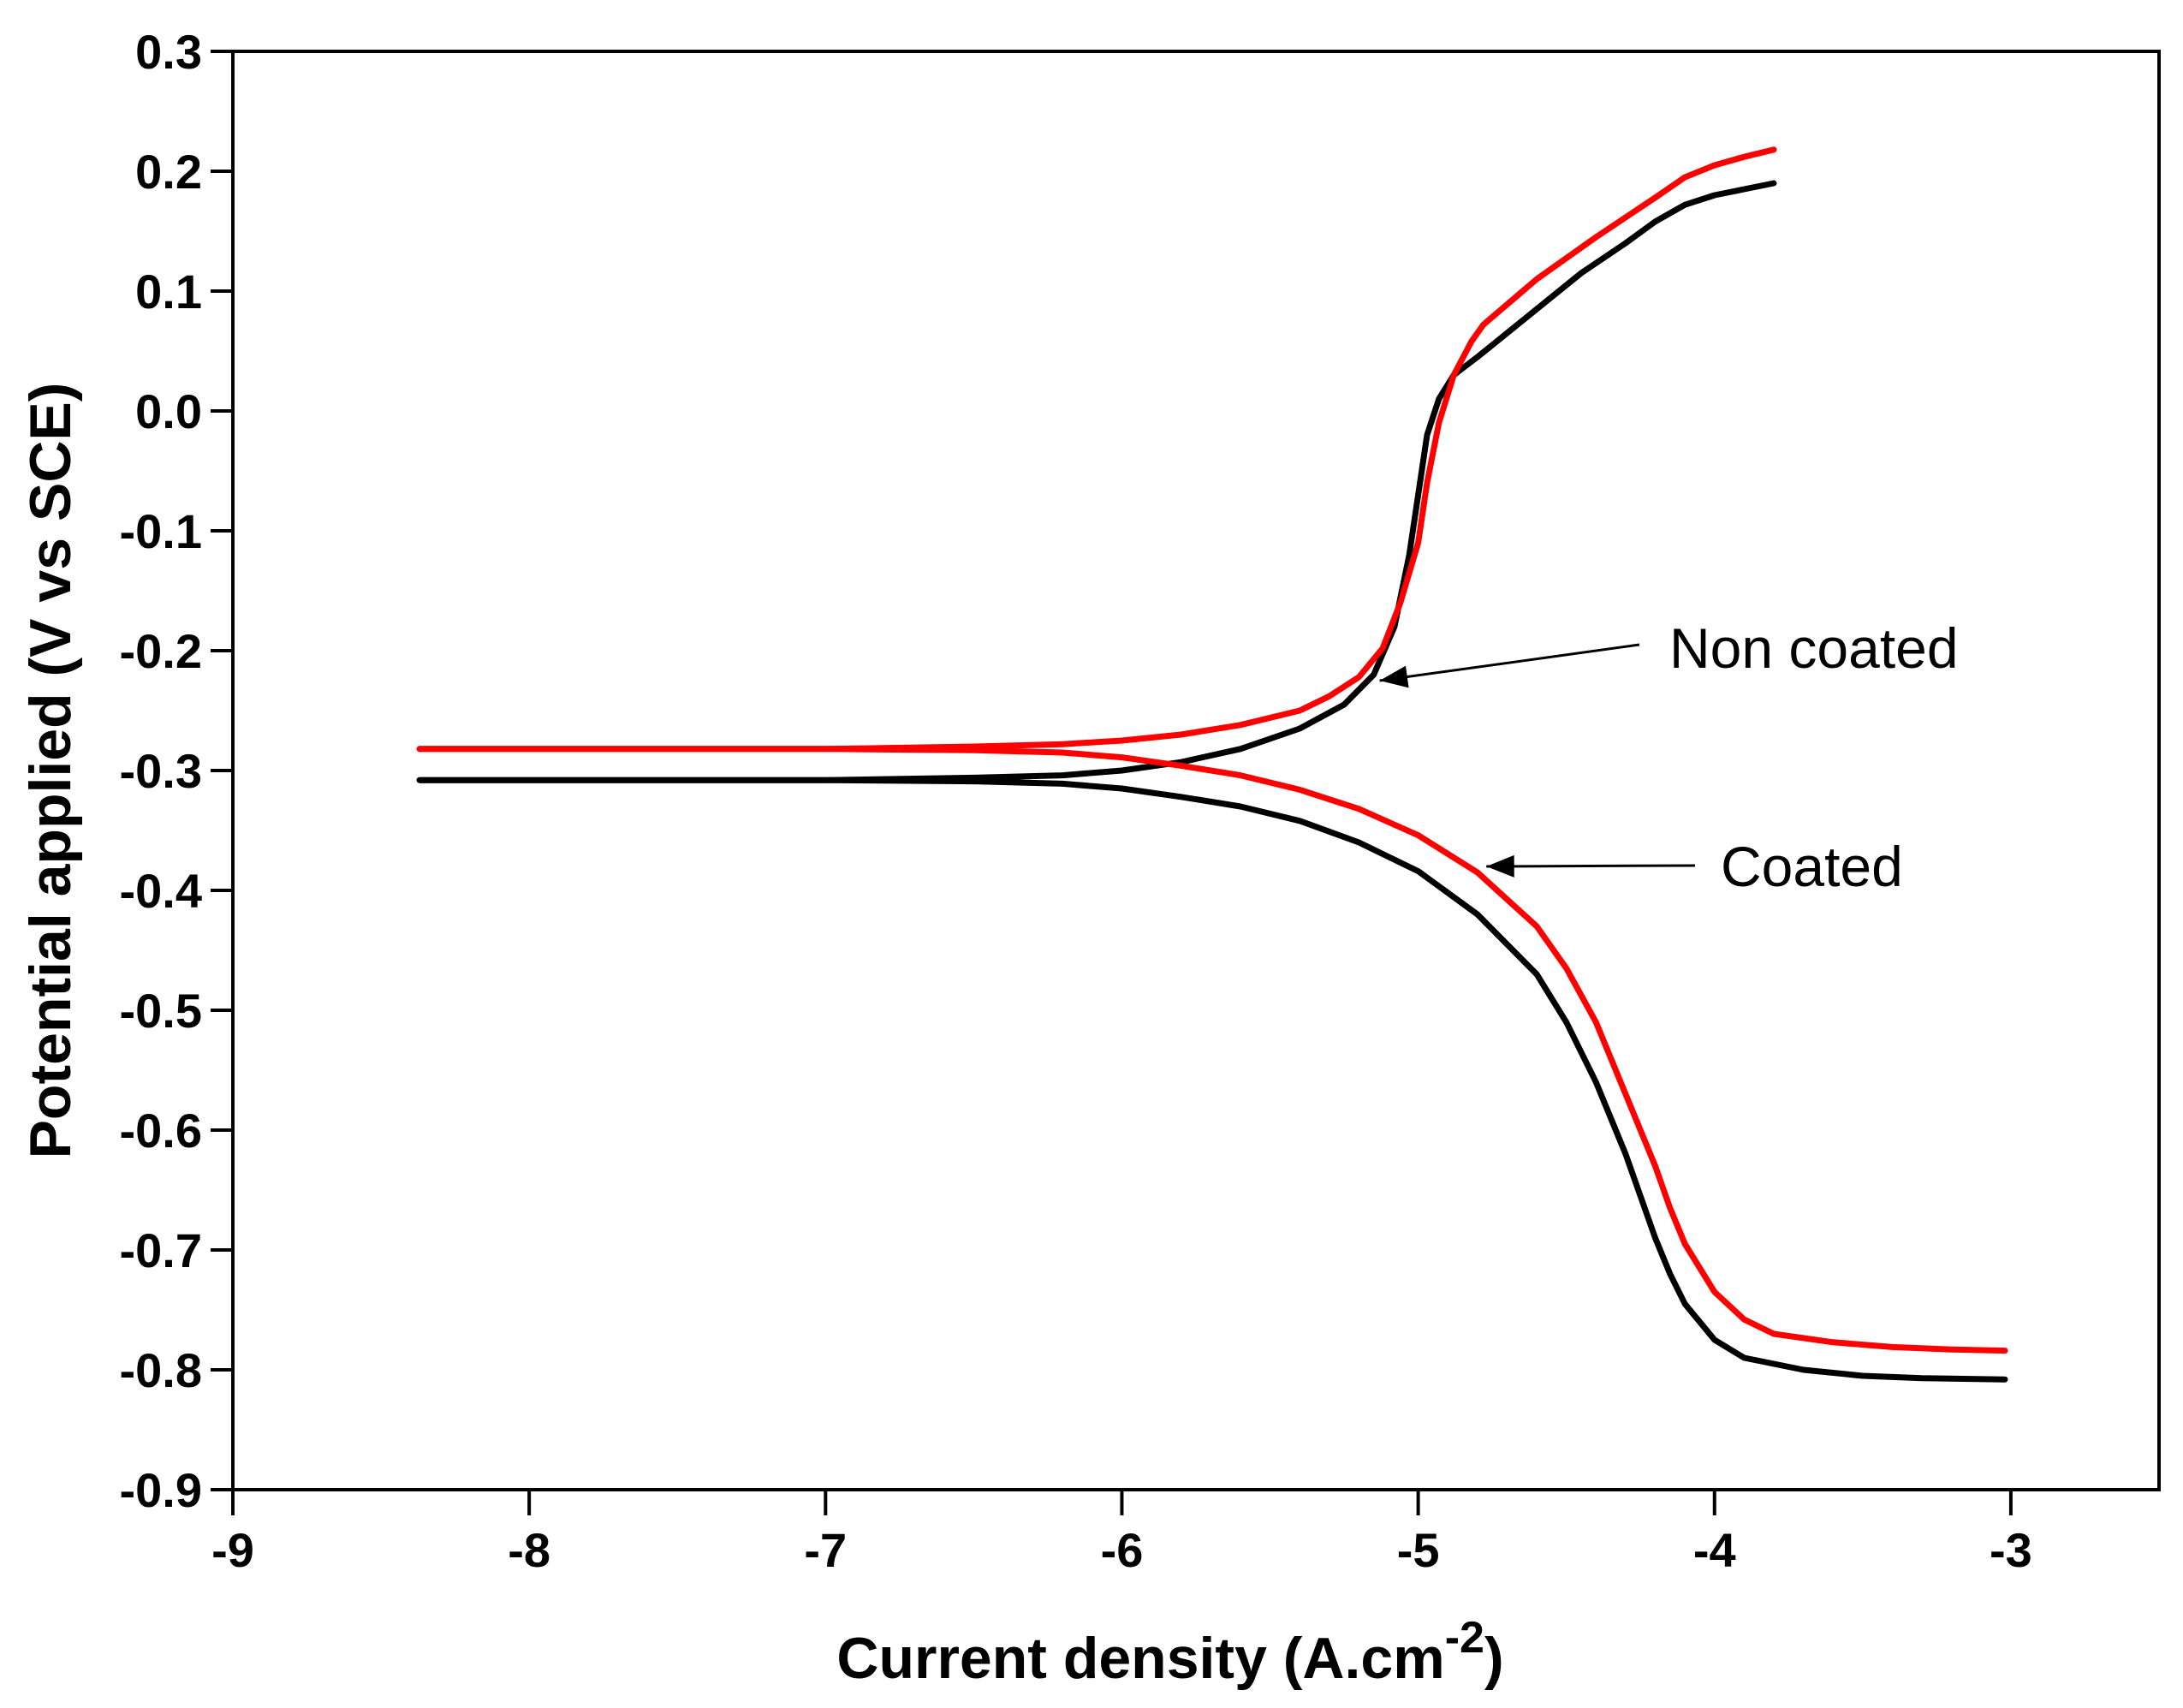 The width and height of the screenshot is (2183, 1708). Describe the element at coordinates (1140, 1658) in the screenshot. I see `x-axis-title-main: Current density (A.cm` at that location.